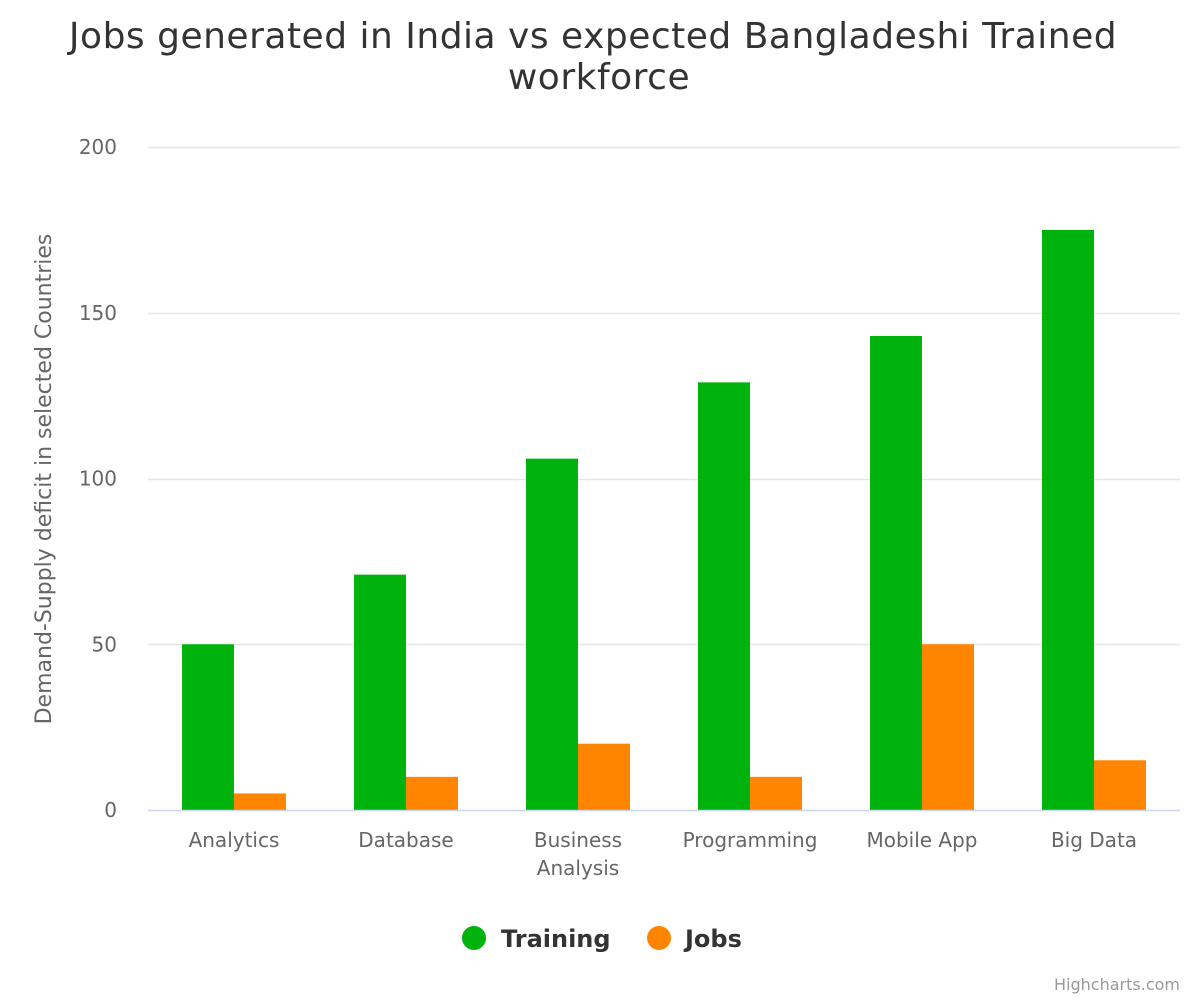 Image resolution: width=1200 pixels, height=1000 pixels. What do you see at coordinates (948, 727) in the screenshot?
I see `bar-jobs-mobile-app` at bounding box center [948, 727].